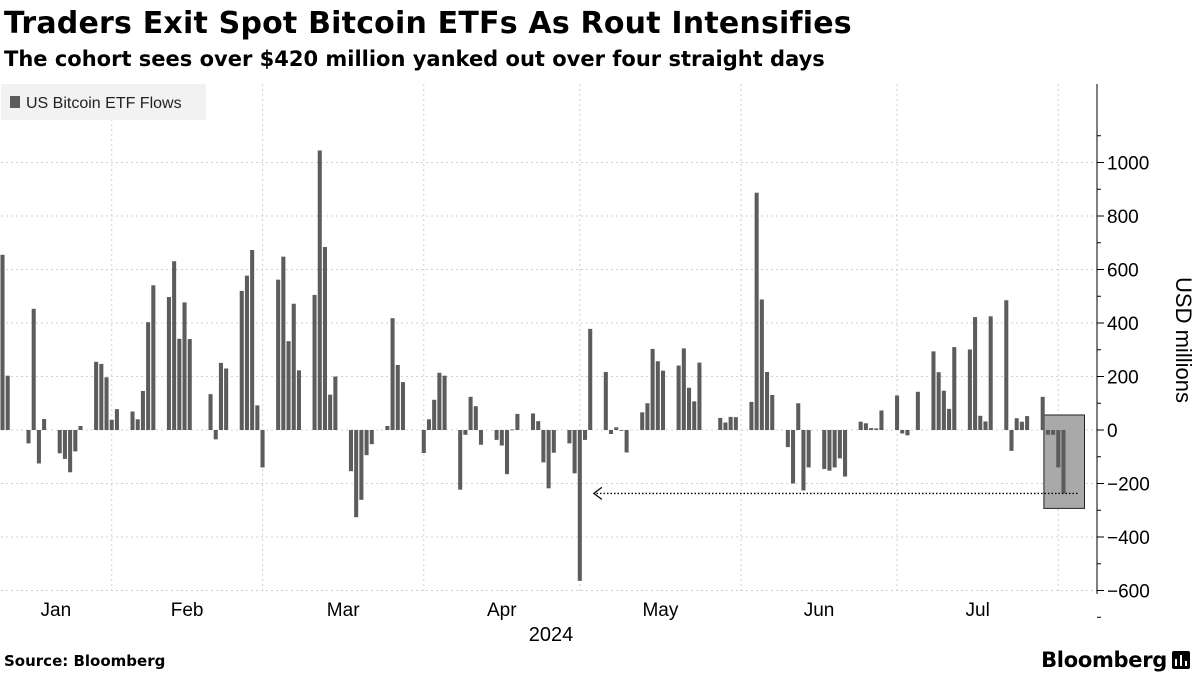 Image resolution: width=1200 pixels, height=675 pixels. I want to click on legend: US Bitcoin ETF Flows, so click(103, 102).